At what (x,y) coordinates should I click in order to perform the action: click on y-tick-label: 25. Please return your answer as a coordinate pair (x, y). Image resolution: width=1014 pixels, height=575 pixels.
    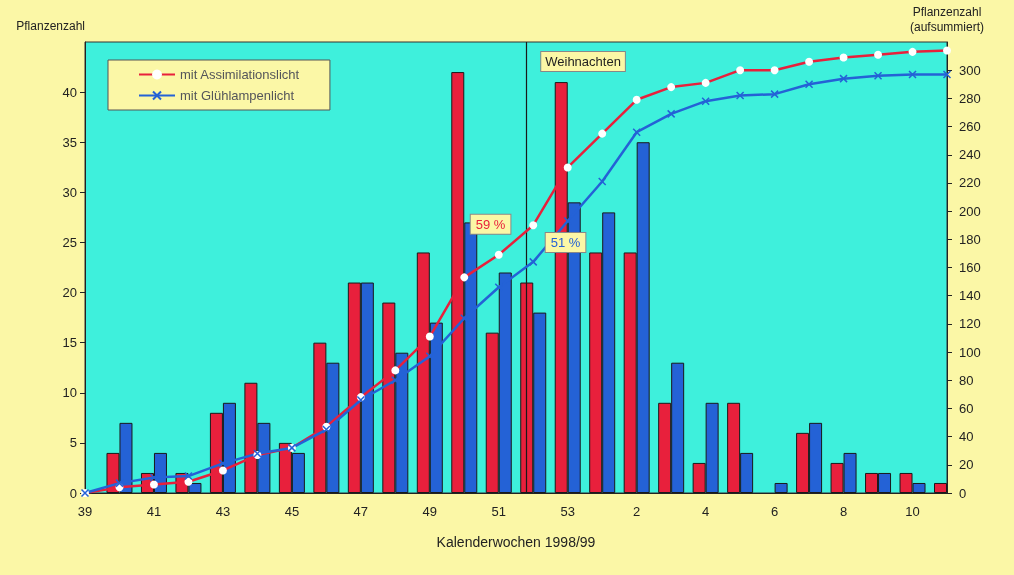
    Looking at the image, I should click on (69, 242).